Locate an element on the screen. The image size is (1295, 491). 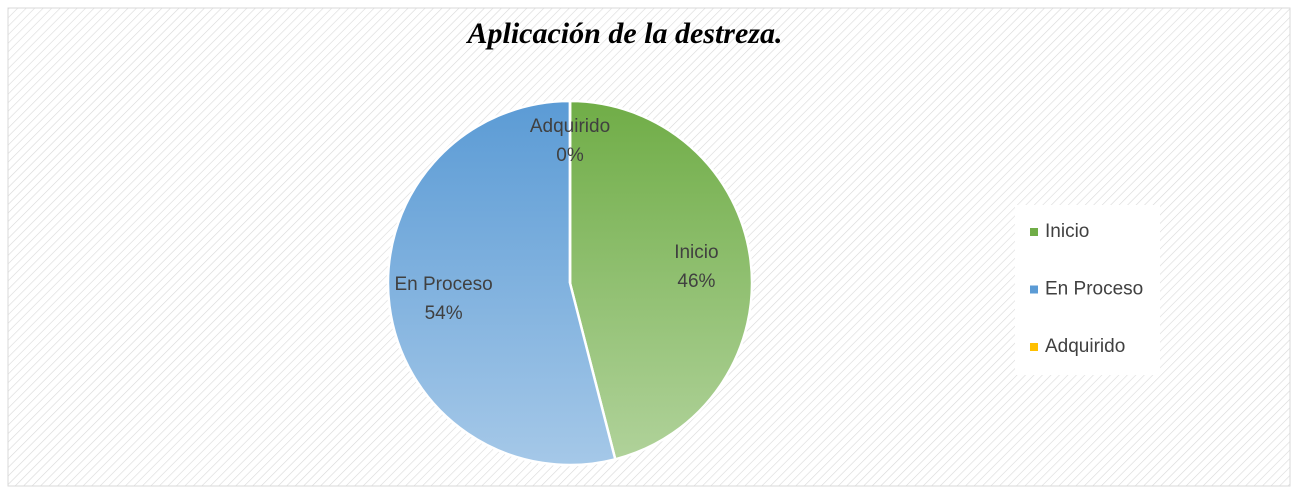
legend-box is located at coordinates (1087, 290).